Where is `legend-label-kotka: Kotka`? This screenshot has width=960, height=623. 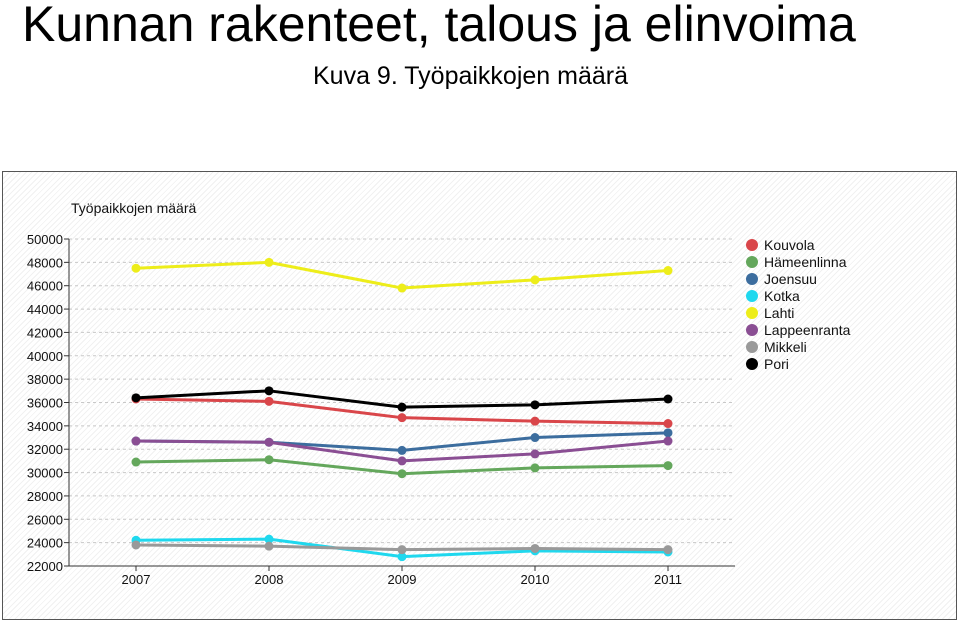
legend-label-kotka: Kotka is located at coordinates (782, 296).